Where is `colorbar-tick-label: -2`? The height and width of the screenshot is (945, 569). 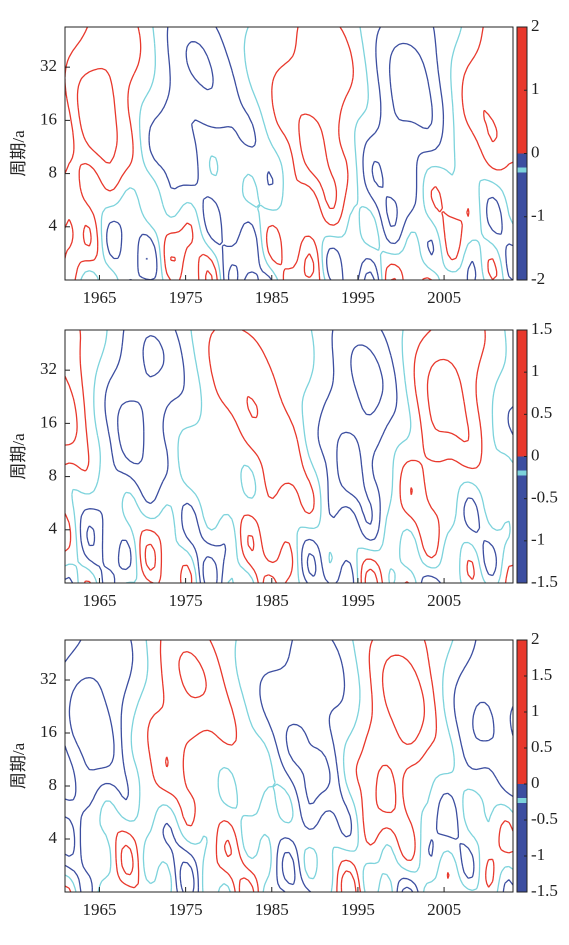 colorbar-tick-label: -2 is located at coordinates (538, 278).